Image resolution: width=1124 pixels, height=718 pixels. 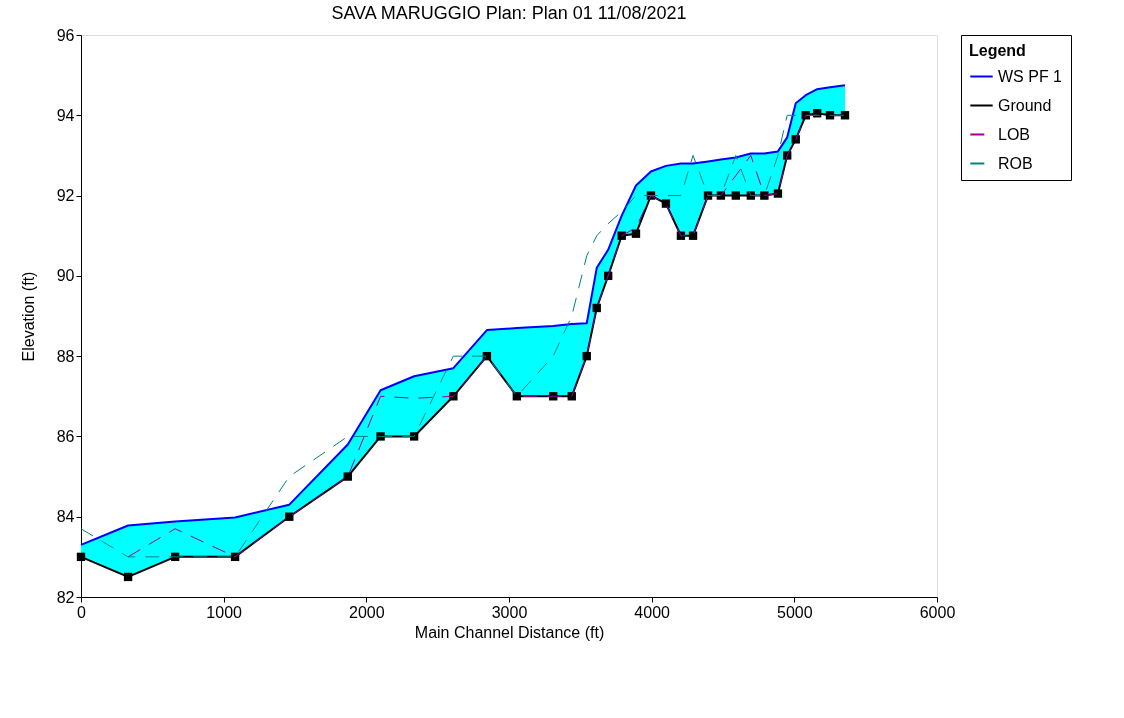 What do you see at coordinates (65, 115) in the screenshot?
I see `y-tick-label: 94` at bounding box center [65, 115].